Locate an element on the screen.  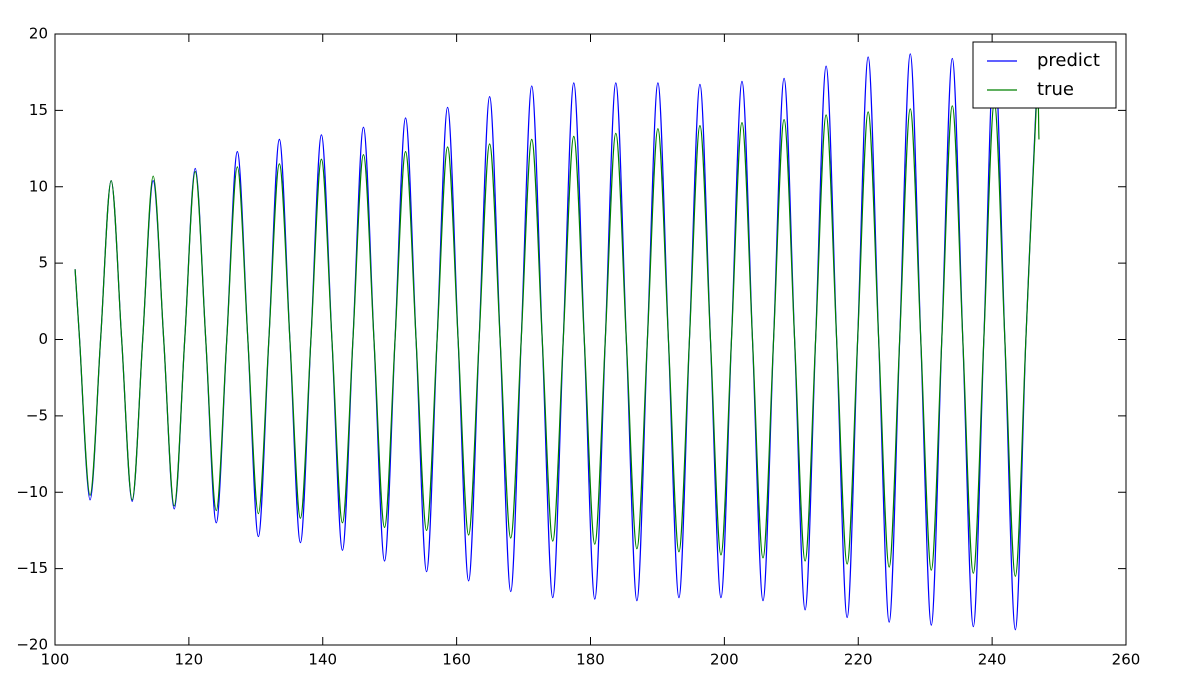
legend: predict true is located at coordinates (1044, 75).